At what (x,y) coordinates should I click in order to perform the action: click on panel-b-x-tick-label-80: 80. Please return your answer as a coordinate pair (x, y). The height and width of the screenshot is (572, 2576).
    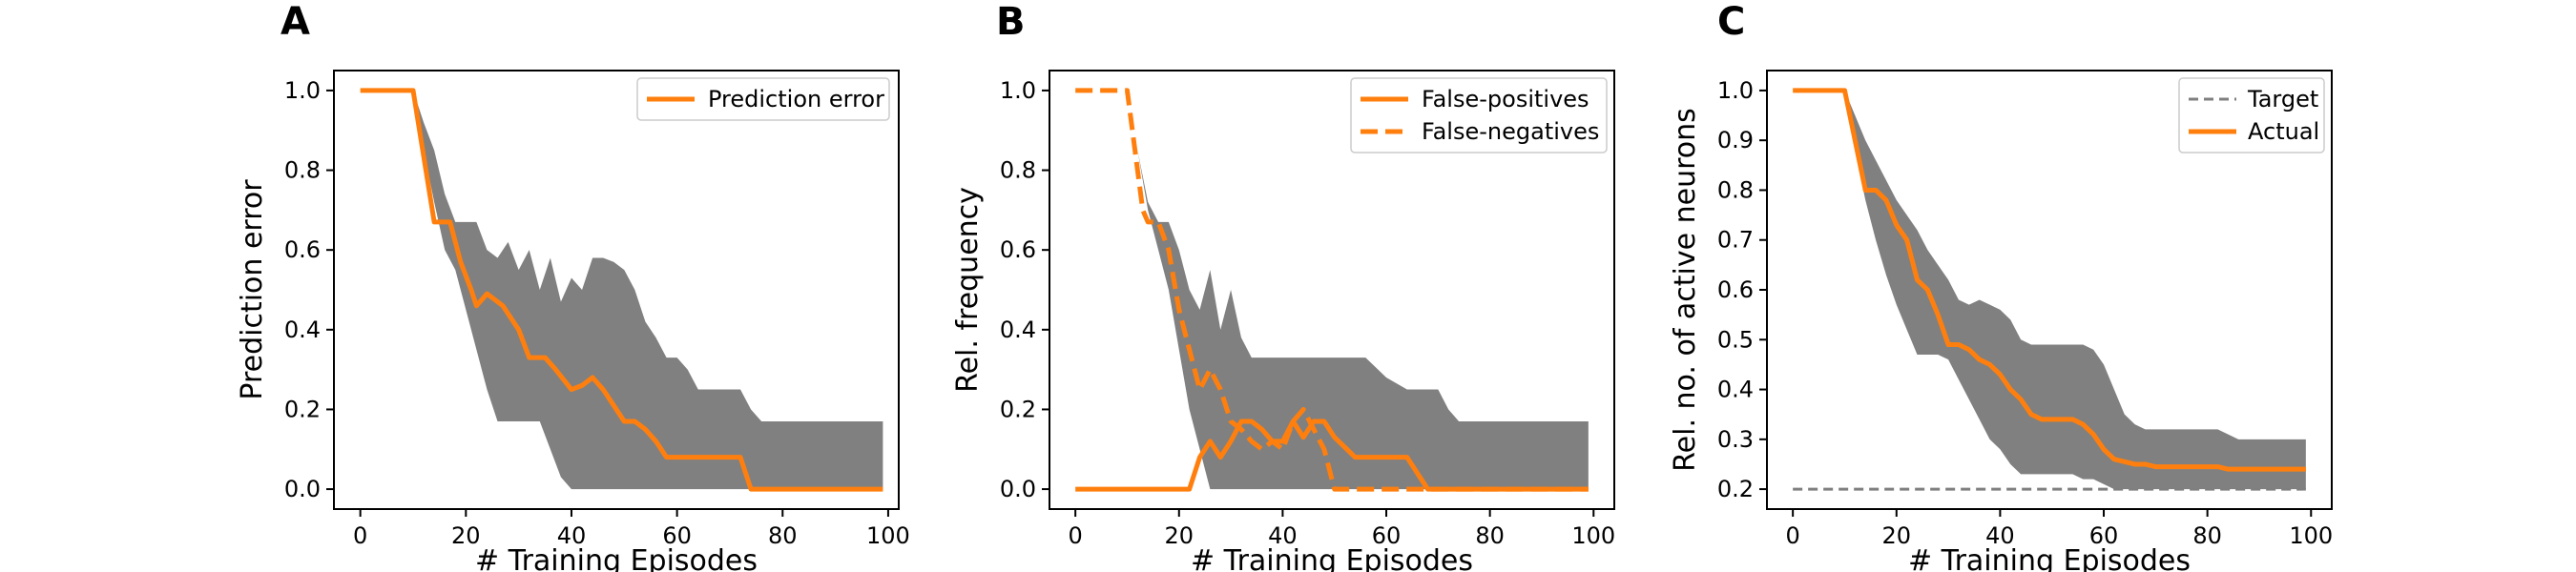
    Looking at the image, I should click on (1490, 535).